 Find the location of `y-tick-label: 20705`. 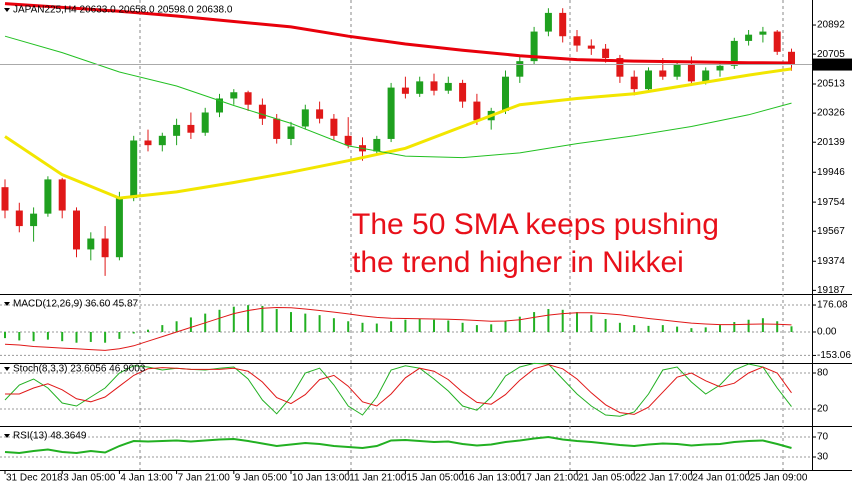

y-tick-label: 20705 is located at coordinates (831, 54).